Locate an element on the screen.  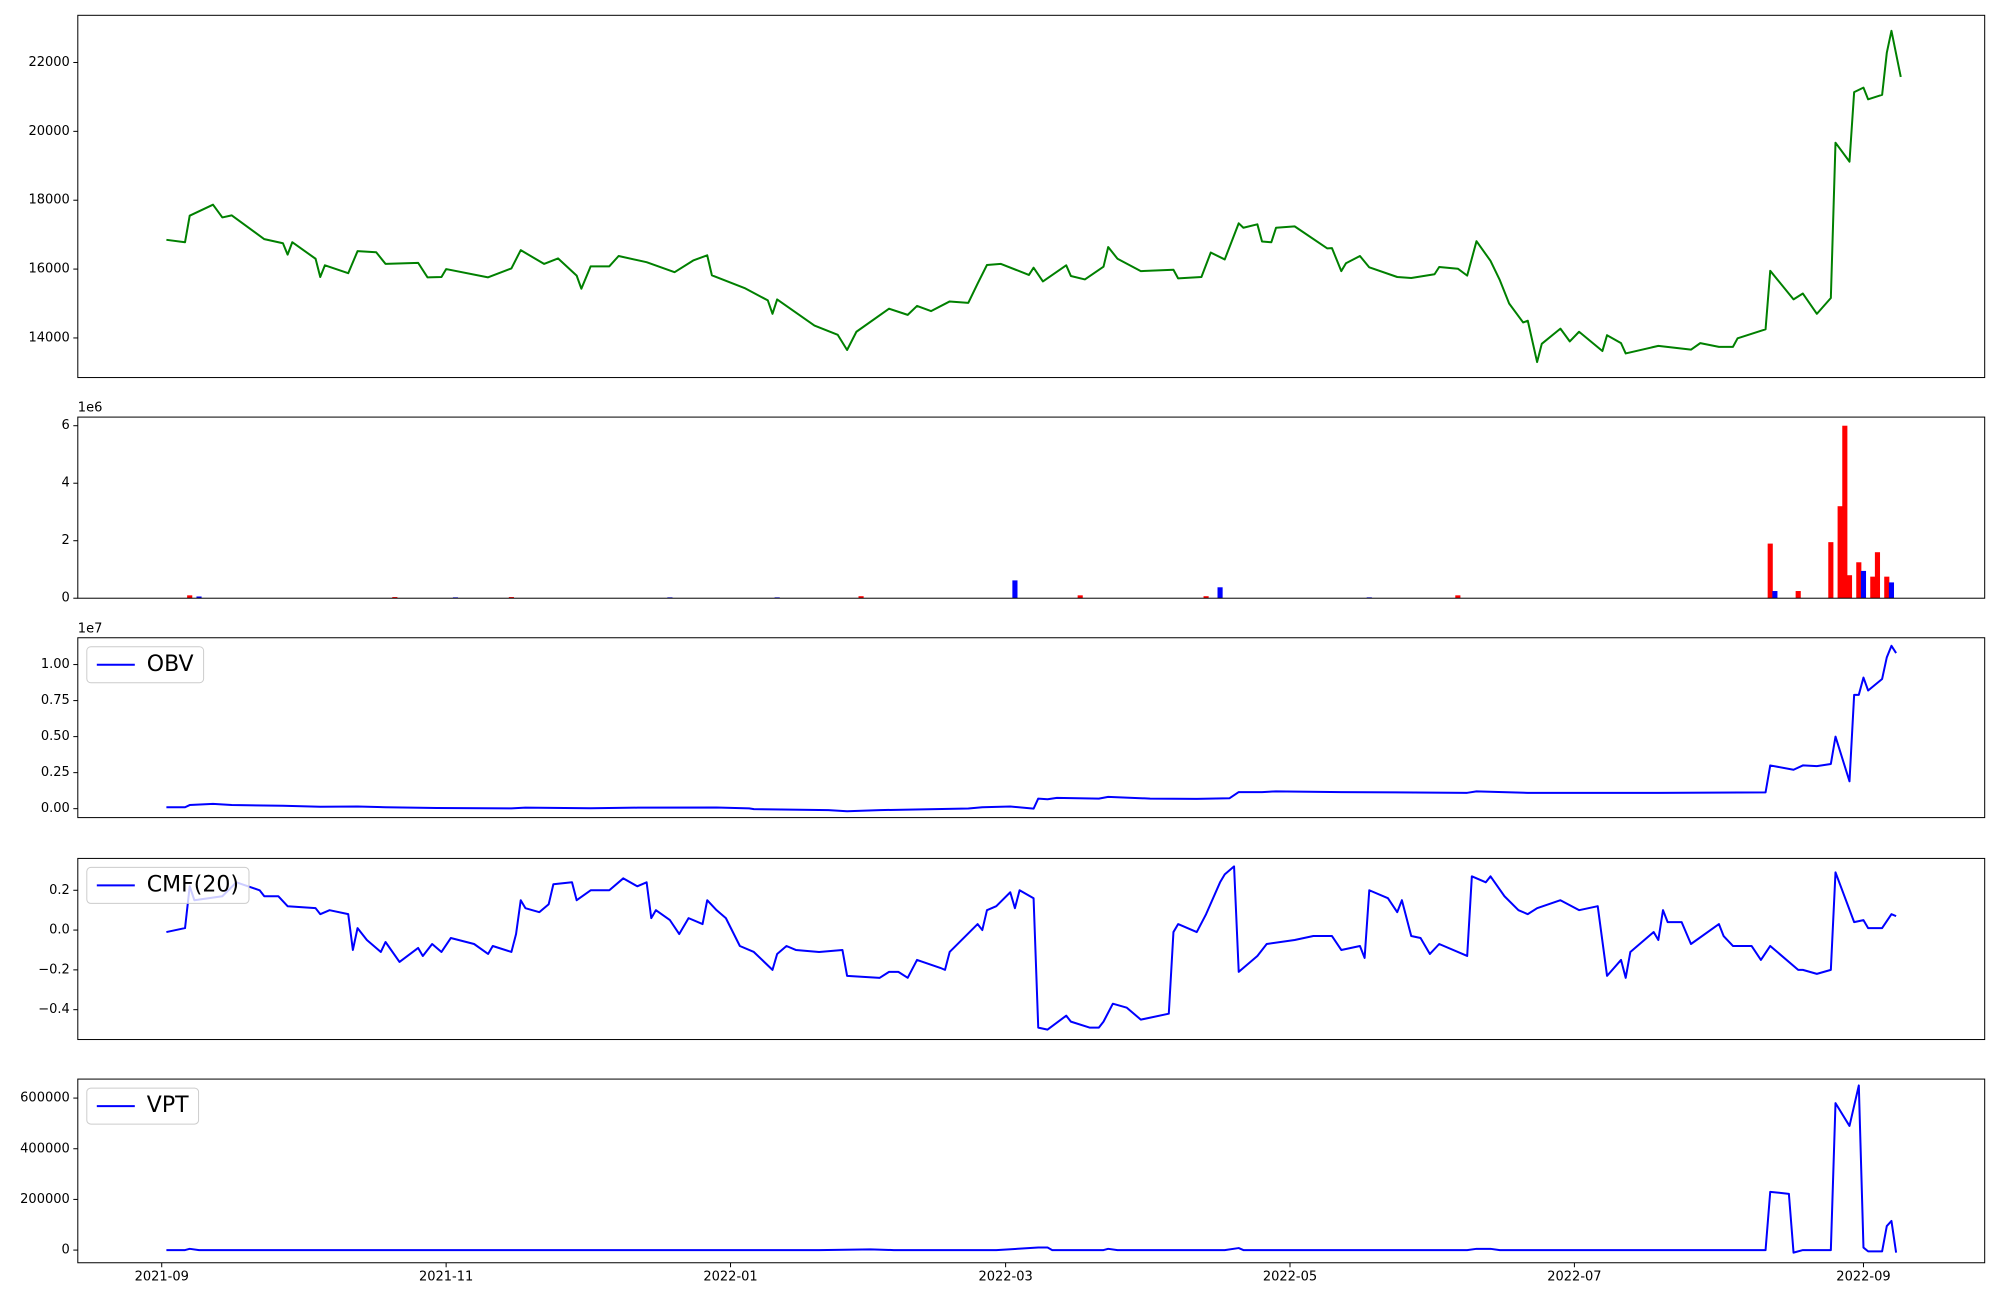
legend: CMF(20) is located at coordinates (168, 885).